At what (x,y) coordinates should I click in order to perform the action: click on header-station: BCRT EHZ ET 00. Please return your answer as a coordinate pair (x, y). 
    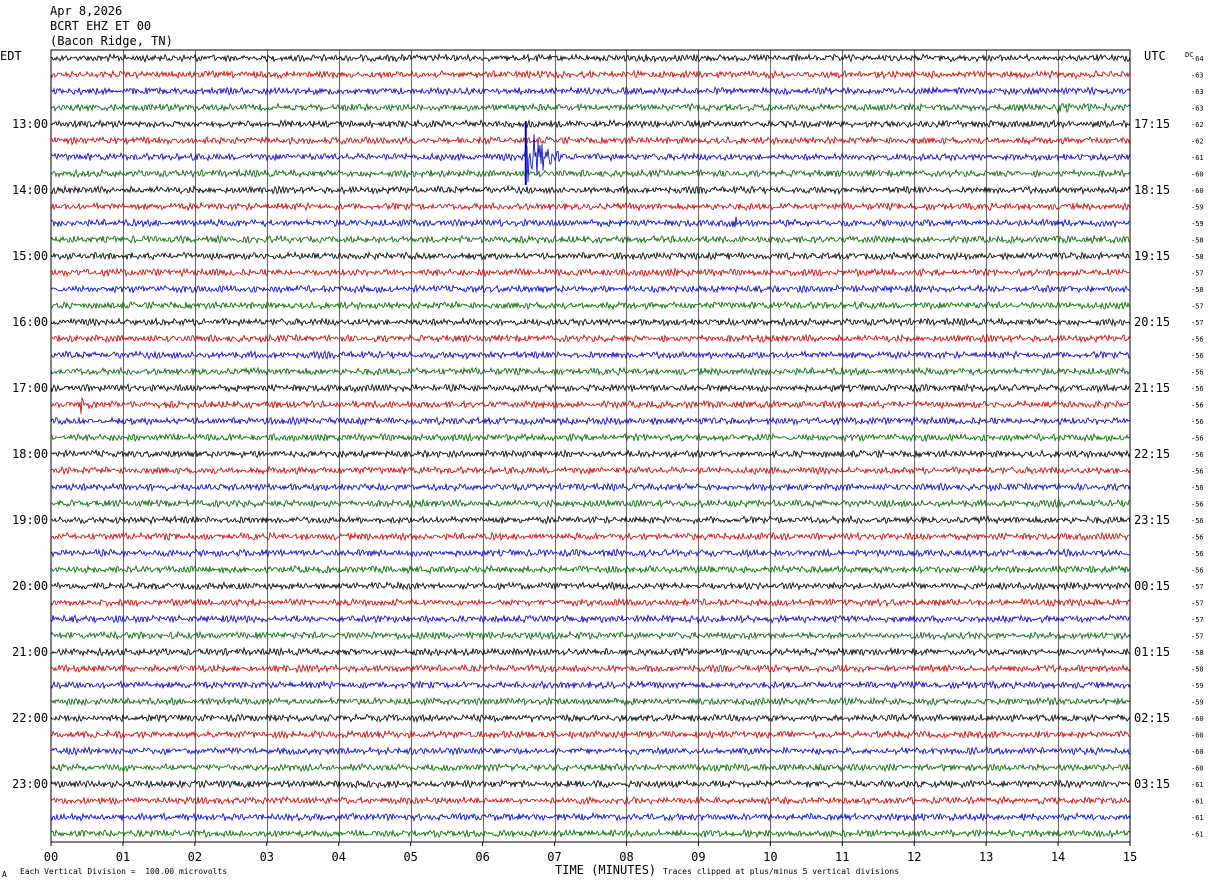
    Looking at the image, I should click on (101, 26).